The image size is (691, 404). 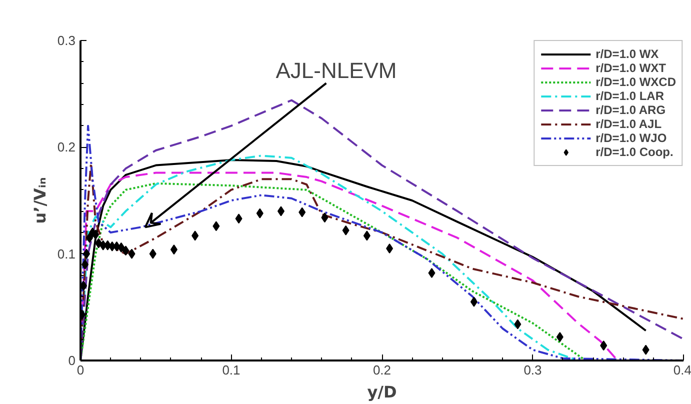 What do you see at coordinates (635, 152) in the screenshot?
I see `legend-label: r/D=1.0 Coop.` at bounding box center [635, 152].